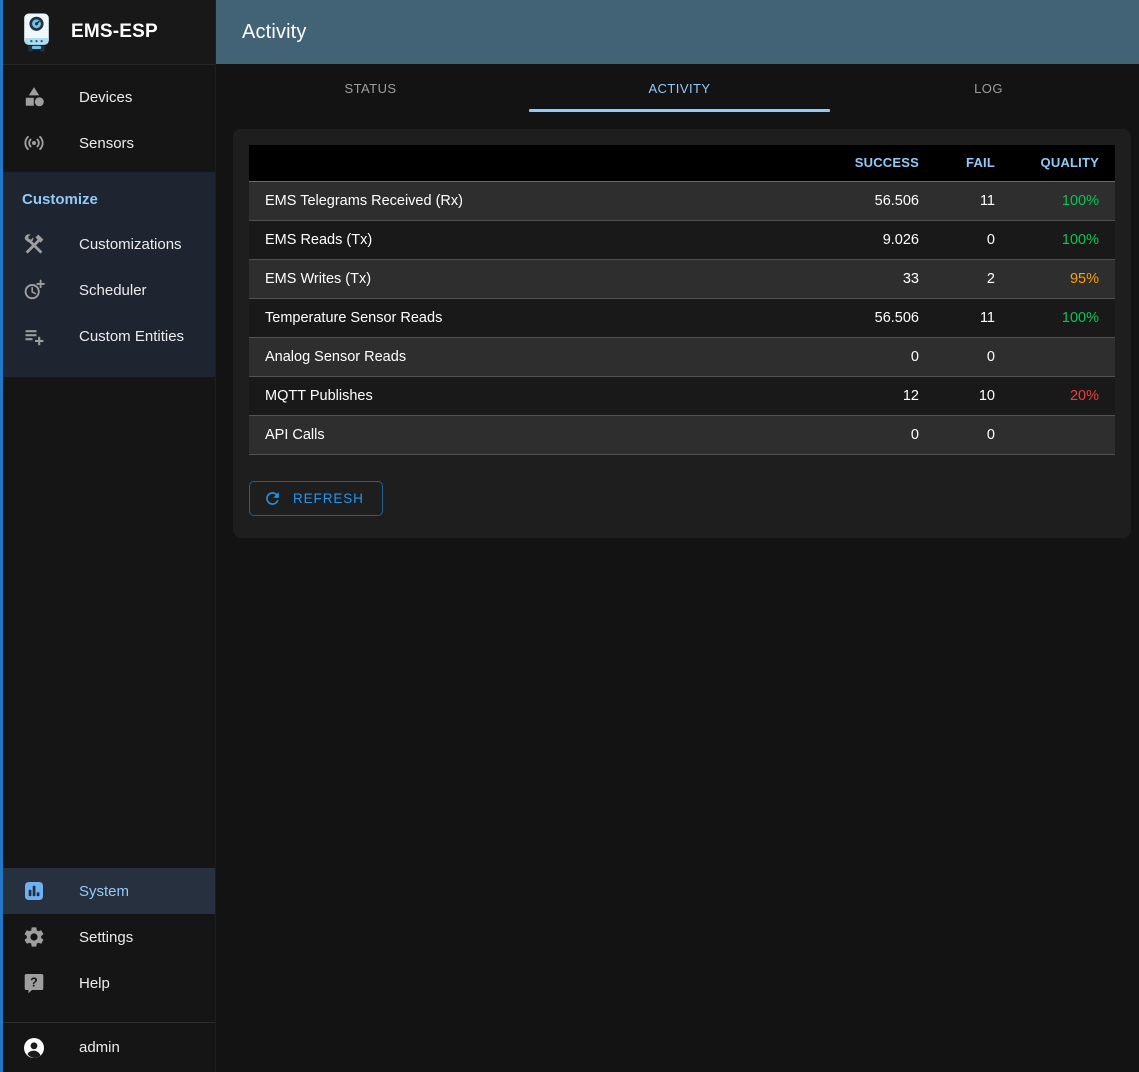 Image resolution: width=1139 pixels, height=1072 pixels. Describe the element at coordinates (677, 32) in the screenshot. I see `appbar: Activity` at that location.